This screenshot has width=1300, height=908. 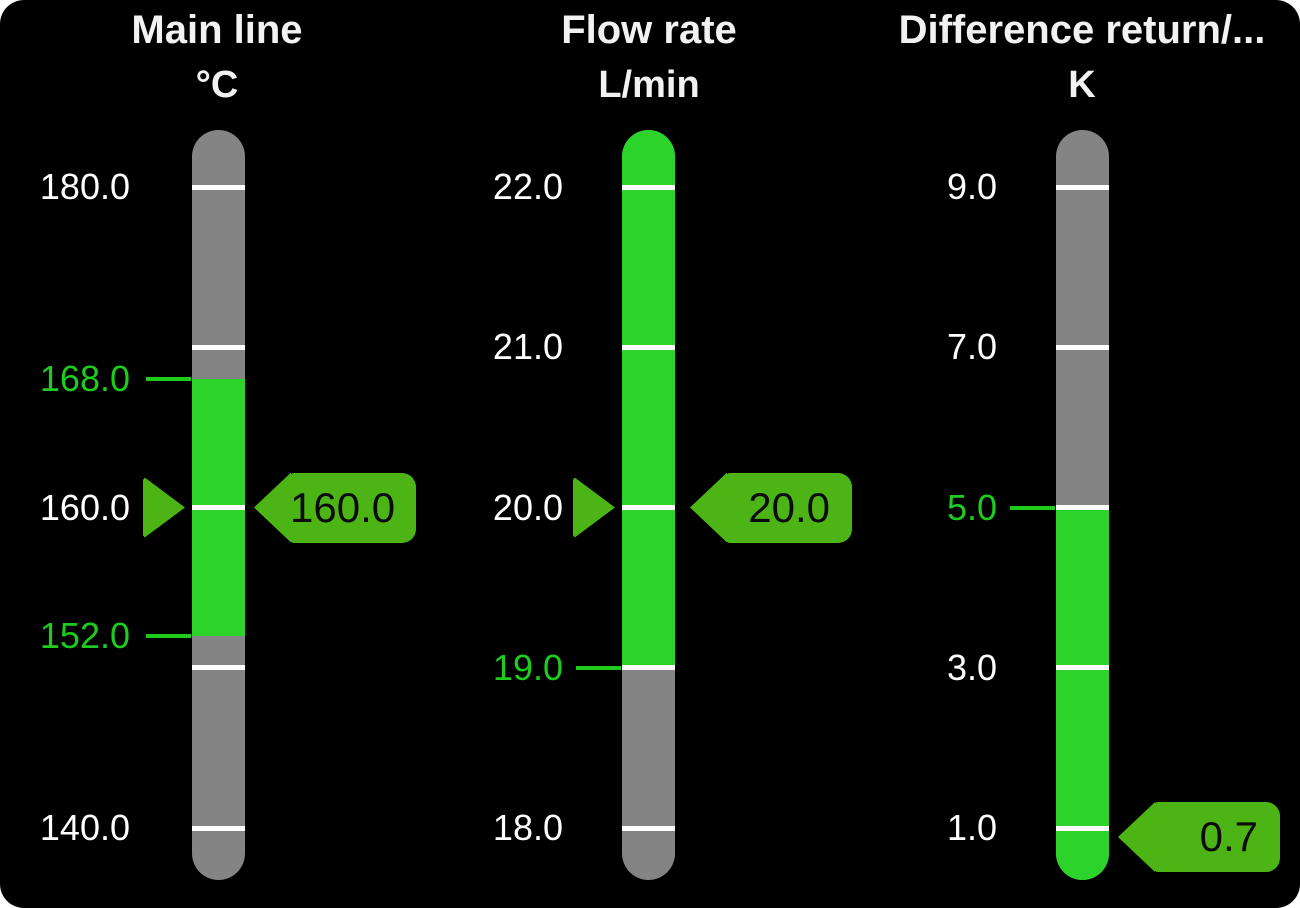 I want to click on value-tag-label: 160.0, so click(x=343, y=507).